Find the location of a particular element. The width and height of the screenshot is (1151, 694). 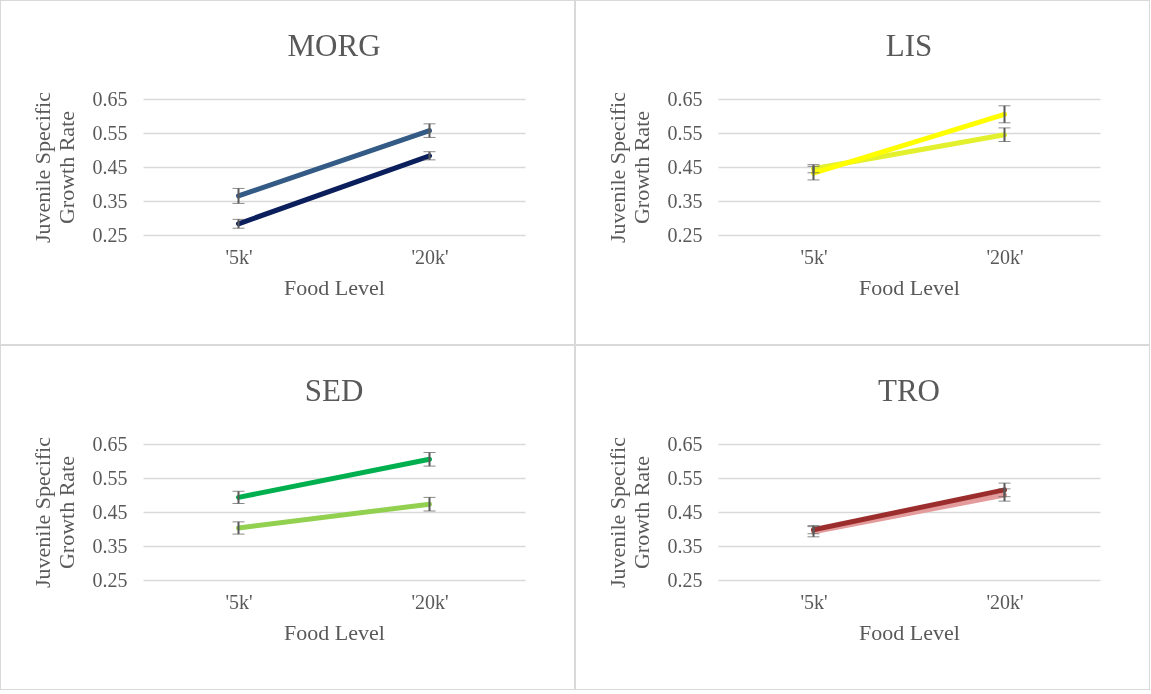

chart-title: LIS is located at coordinates (909, 45).